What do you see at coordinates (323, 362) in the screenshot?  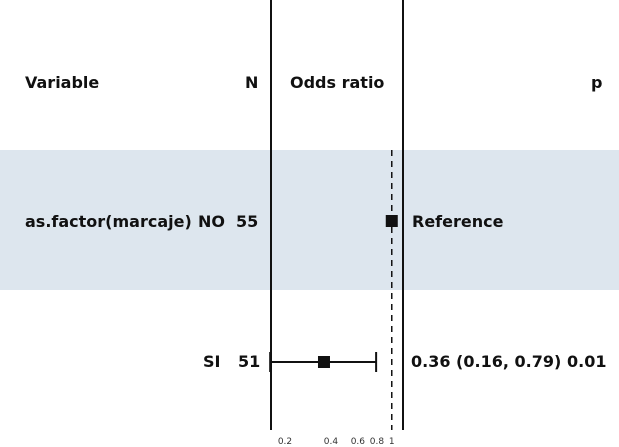 I see `estimate-marker-si` at bounding box center [323, 362].